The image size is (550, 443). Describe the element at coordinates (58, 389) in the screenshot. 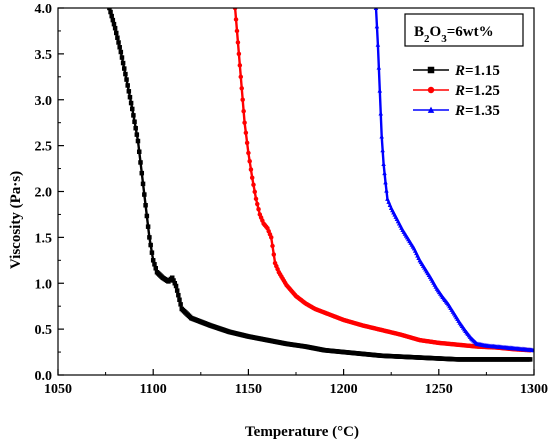

I see `x-tick-label: 1050` at that location.